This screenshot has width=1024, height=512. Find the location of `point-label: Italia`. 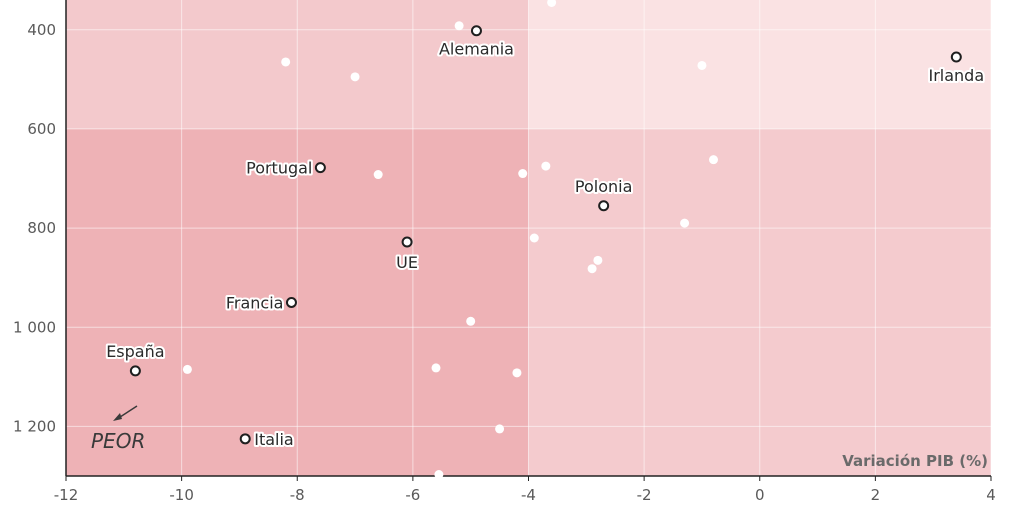

point-label: Italia is located at coordinates (274, 439).